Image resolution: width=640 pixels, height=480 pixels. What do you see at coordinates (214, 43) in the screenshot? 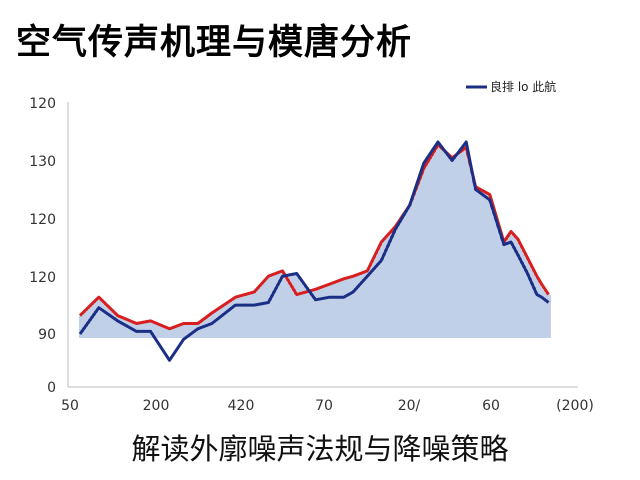
I see `chart-title: 空气传声机理与模唐分析` at bounding box center [214, 43].